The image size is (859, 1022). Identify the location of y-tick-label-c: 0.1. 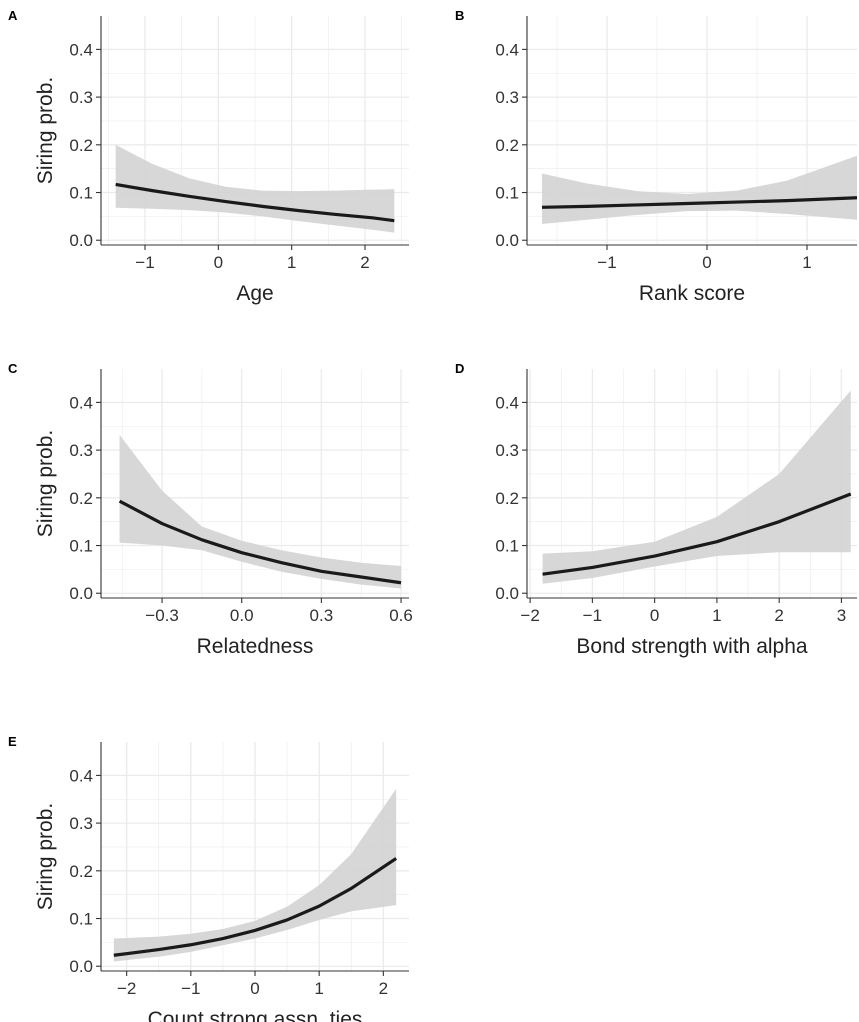
(81, 546).